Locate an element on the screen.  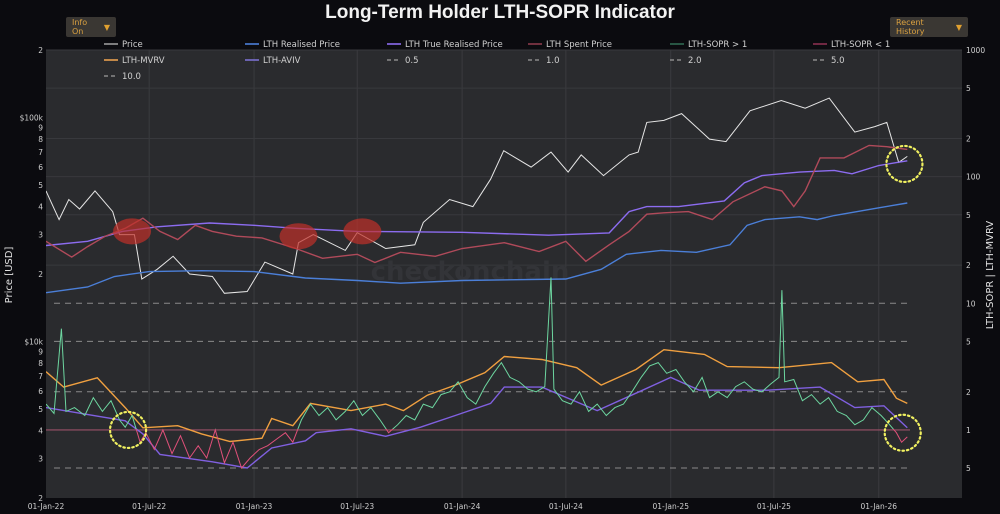
right-tick-label: 1 is located at coordinates (968, 430).